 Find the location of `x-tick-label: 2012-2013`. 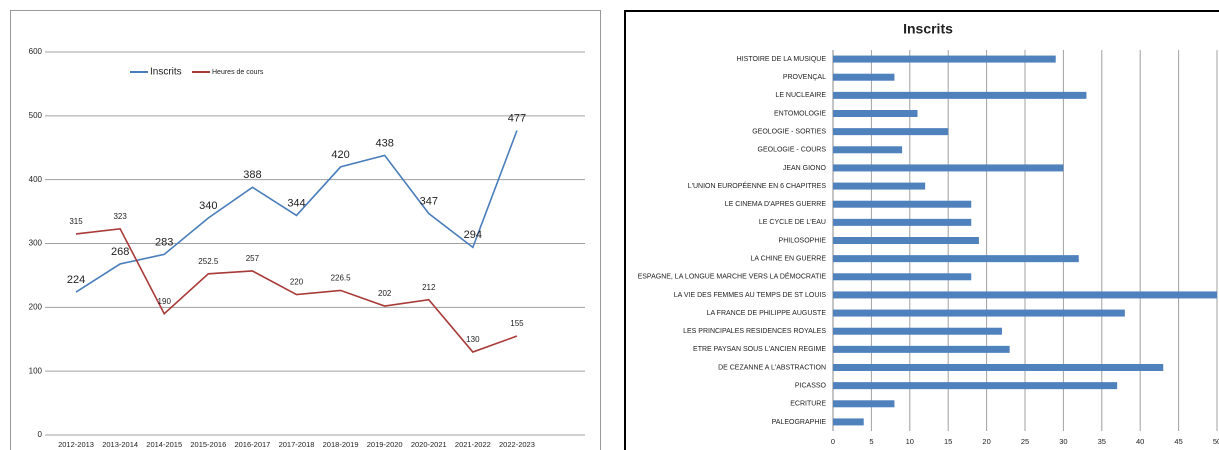

x-tick-label: 2012-2013 is located at coordinates (76, 444).